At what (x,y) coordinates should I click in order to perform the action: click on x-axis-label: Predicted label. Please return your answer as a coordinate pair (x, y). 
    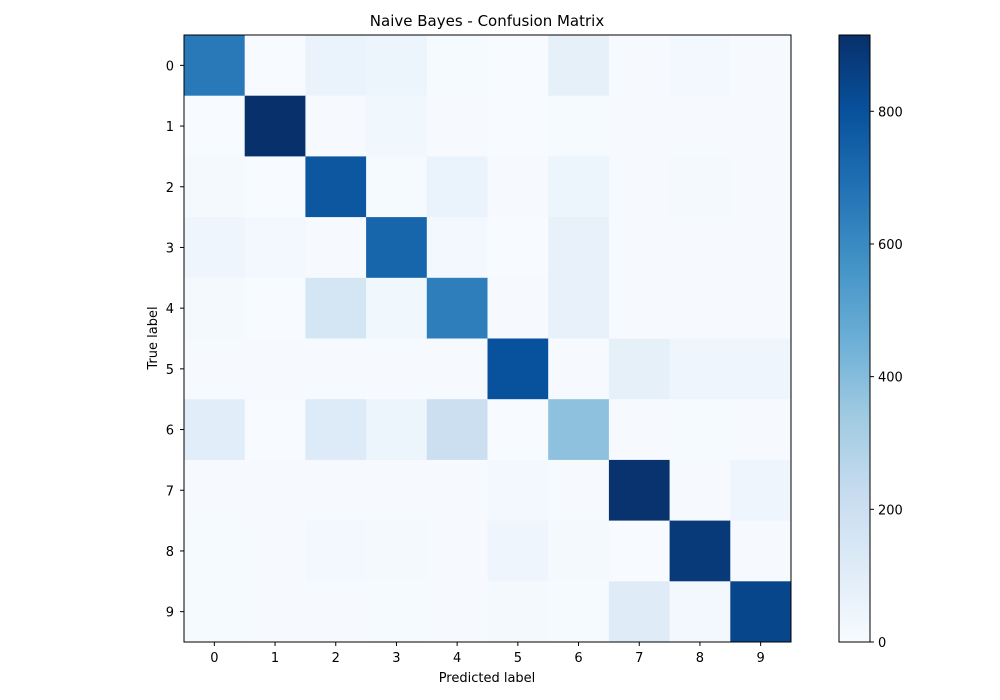
    Looking at the image, I should click on (487, 678).